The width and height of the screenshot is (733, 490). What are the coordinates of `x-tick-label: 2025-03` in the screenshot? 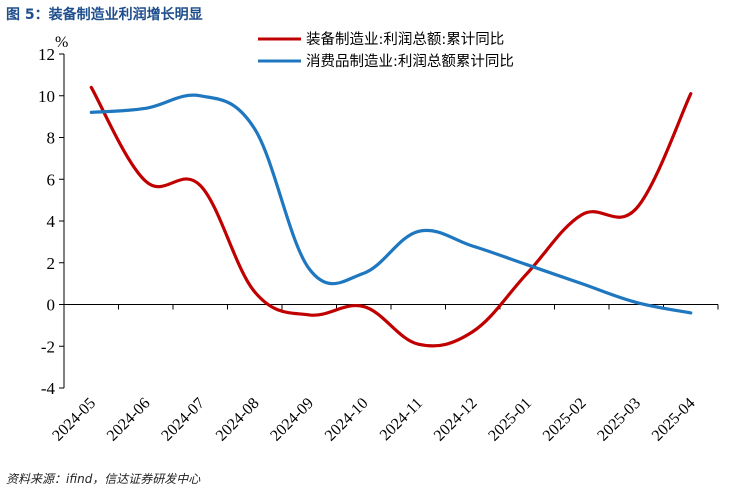 It's located at (619, 420).